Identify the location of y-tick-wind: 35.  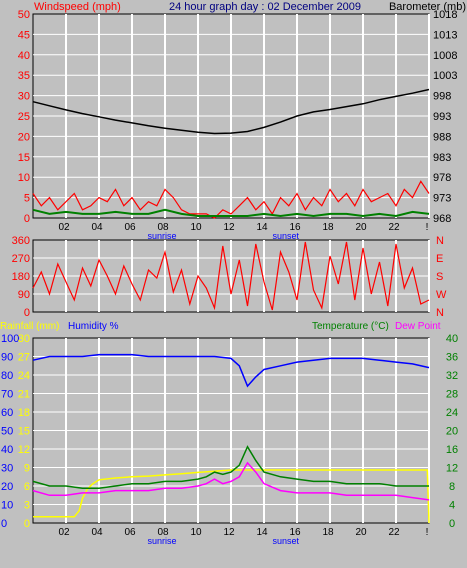
(24, 76).